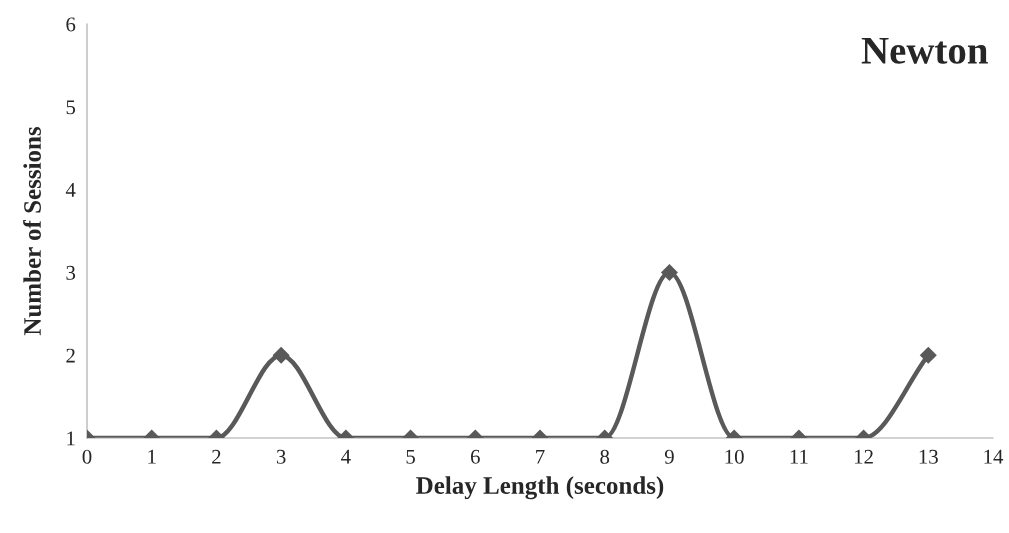  What do you see at coordinates (152, 456) in the screenshot?
I see `x-tick-label: 1` at bounding box center [152, 456].